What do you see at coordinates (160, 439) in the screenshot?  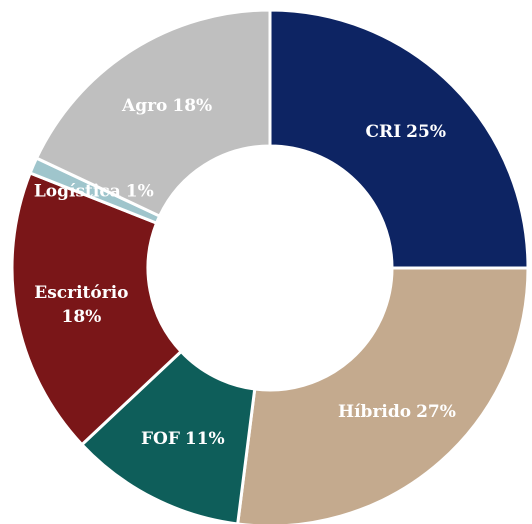 I see `slice-label-name: FOF` at bounding box center [160, 439].